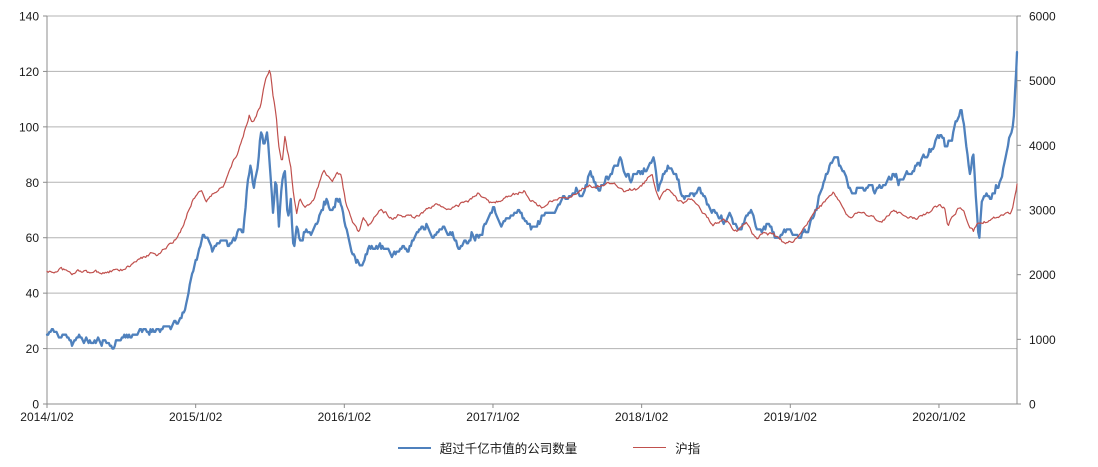 This screenshot has width=1098, height=467. Describe the element at coordinates (29, 127) in the screenshot. I see `y-left-tick-label: 100` at that location.